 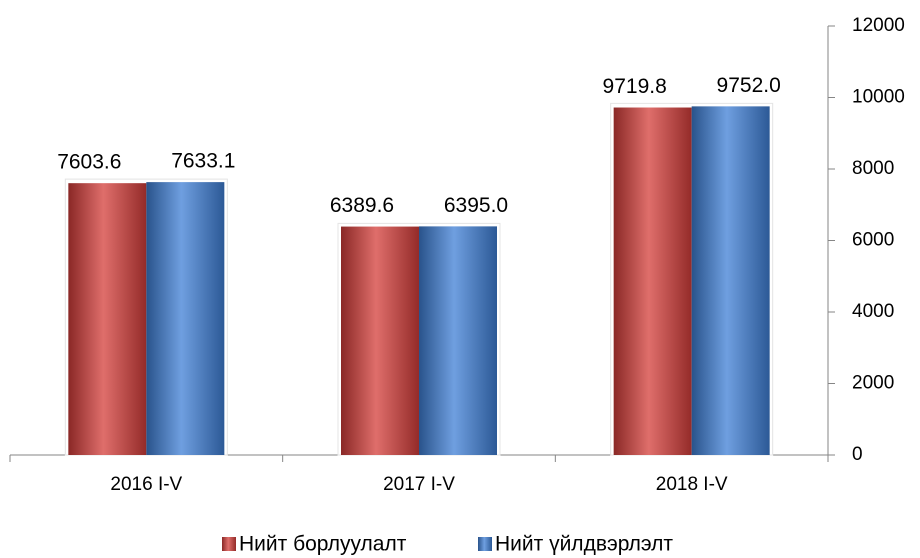 I want to click on y-tick-label: 6000, so click(x=873, y=240).